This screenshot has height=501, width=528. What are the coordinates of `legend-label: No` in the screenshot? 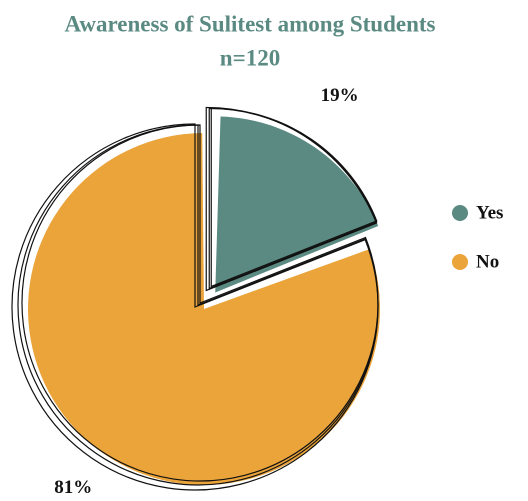 It's located at (487, 261).